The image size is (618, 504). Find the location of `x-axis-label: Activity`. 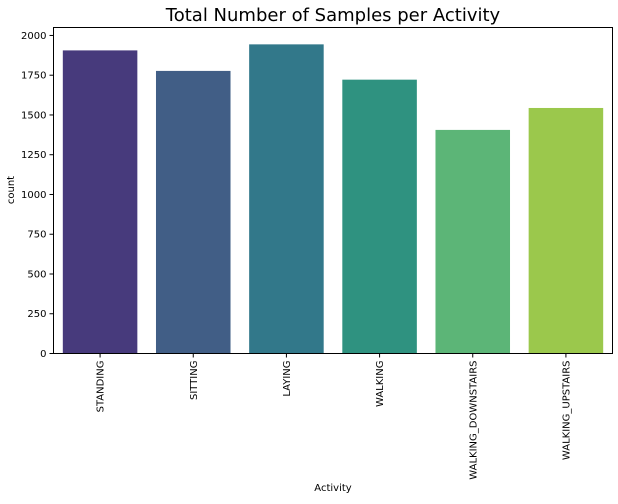

x-axis-label: Activity is located at coordinates (332, 488).